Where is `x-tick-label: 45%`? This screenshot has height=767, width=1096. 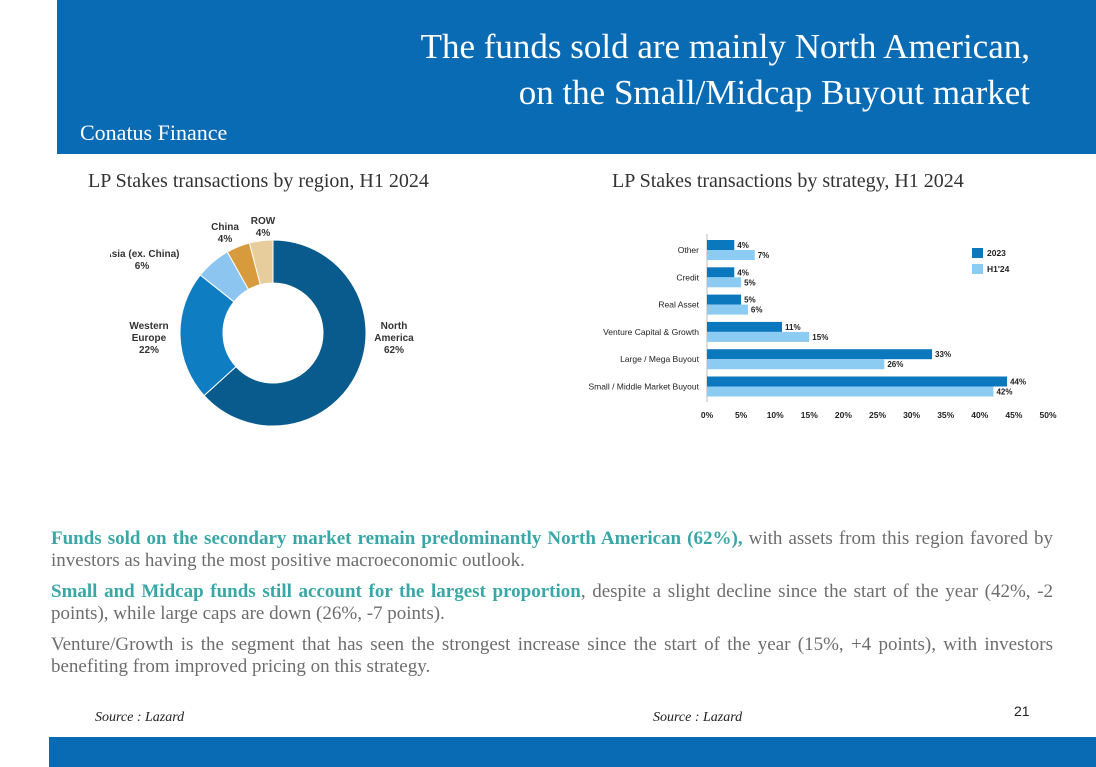
x-tick-label: 45% is located at coordinates (1013, 415).